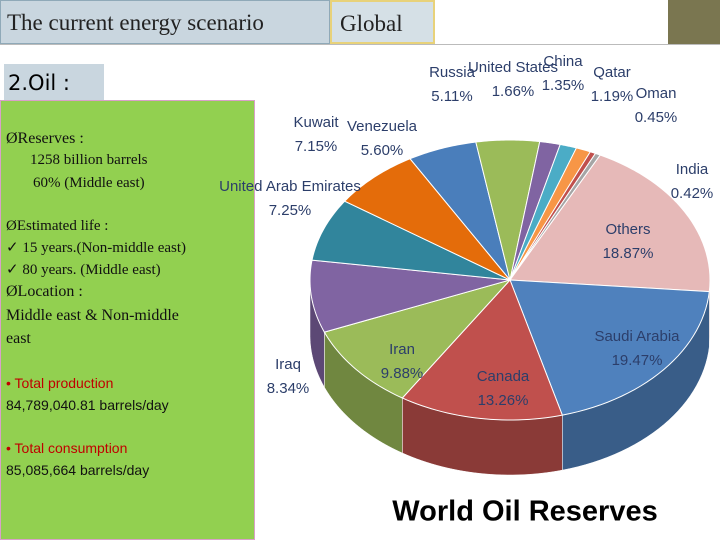 Image resolution: width=720 pixels, height=540 pixels. I want to click on slice-label: United Arab Emirates, so click(290, 186).